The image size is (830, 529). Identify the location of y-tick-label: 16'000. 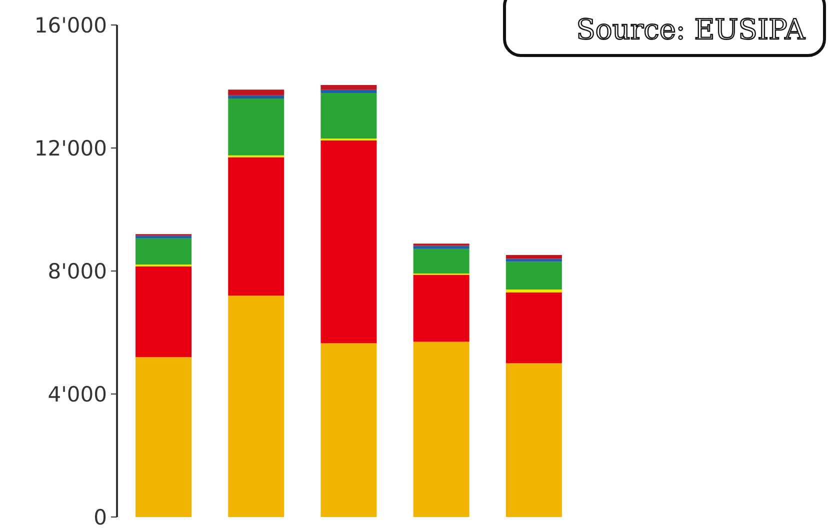
(70, 25).